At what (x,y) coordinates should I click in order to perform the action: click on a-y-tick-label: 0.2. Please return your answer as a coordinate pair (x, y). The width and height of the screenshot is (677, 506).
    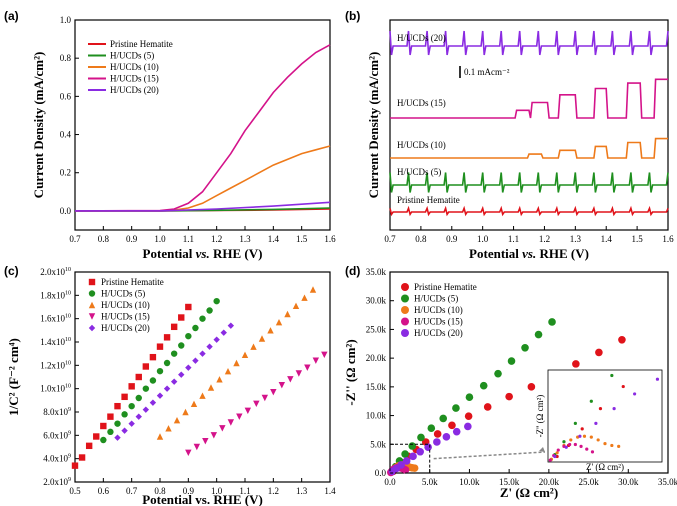
    Looking at the image, I should click on (65, 173).